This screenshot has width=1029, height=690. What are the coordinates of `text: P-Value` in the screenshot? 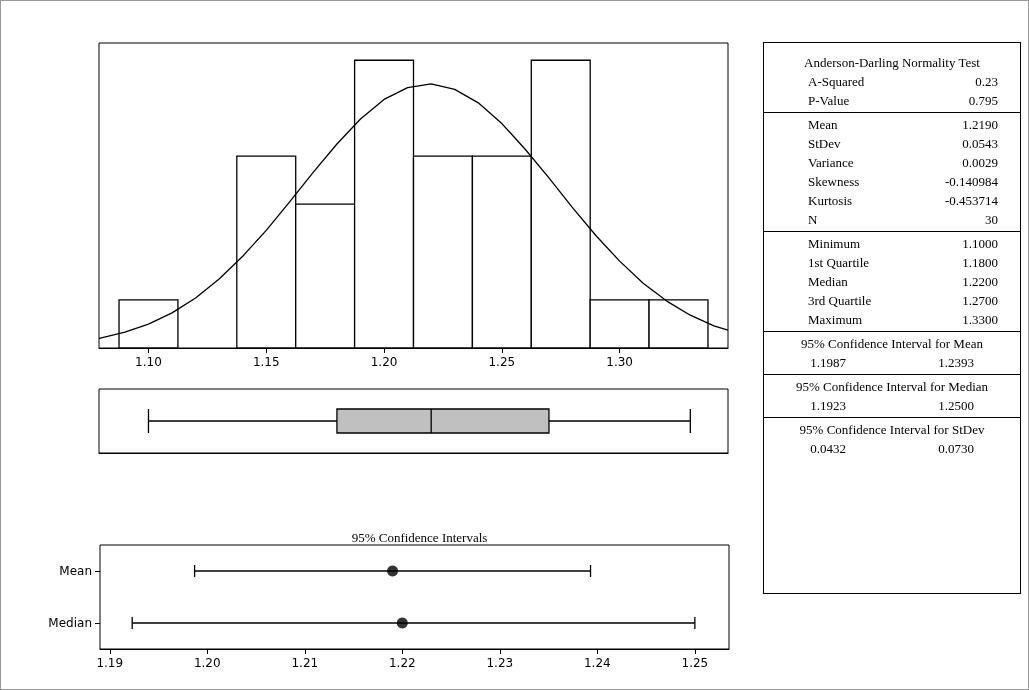 It's located at (829, 101).